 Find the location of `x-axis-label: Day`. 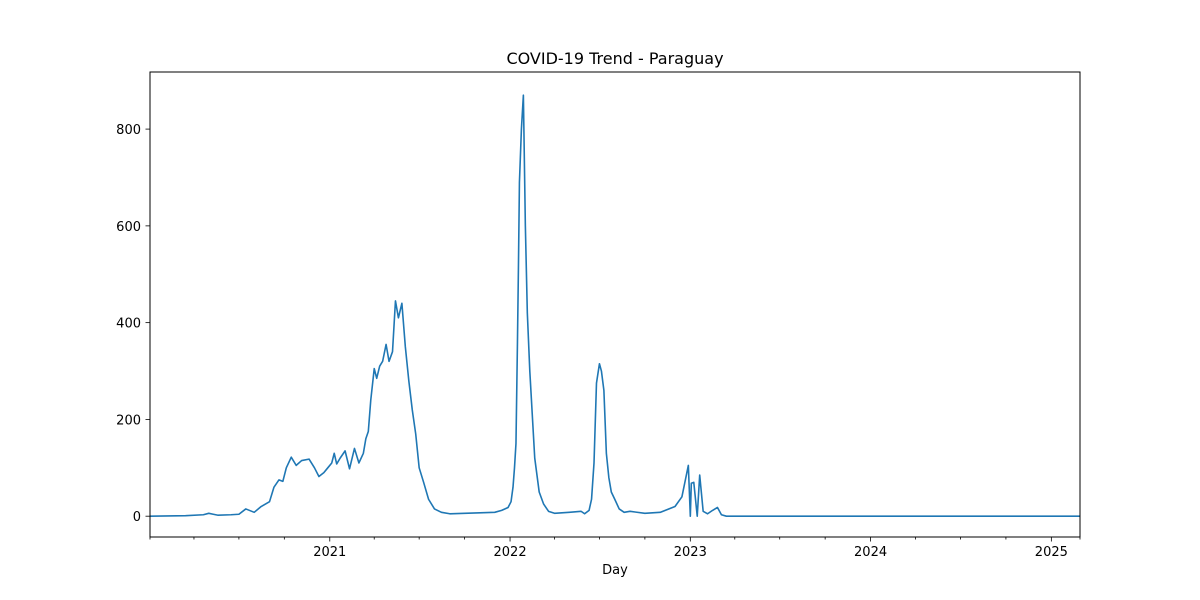

x-axis-label: Day is located at coordinates (615, 570).